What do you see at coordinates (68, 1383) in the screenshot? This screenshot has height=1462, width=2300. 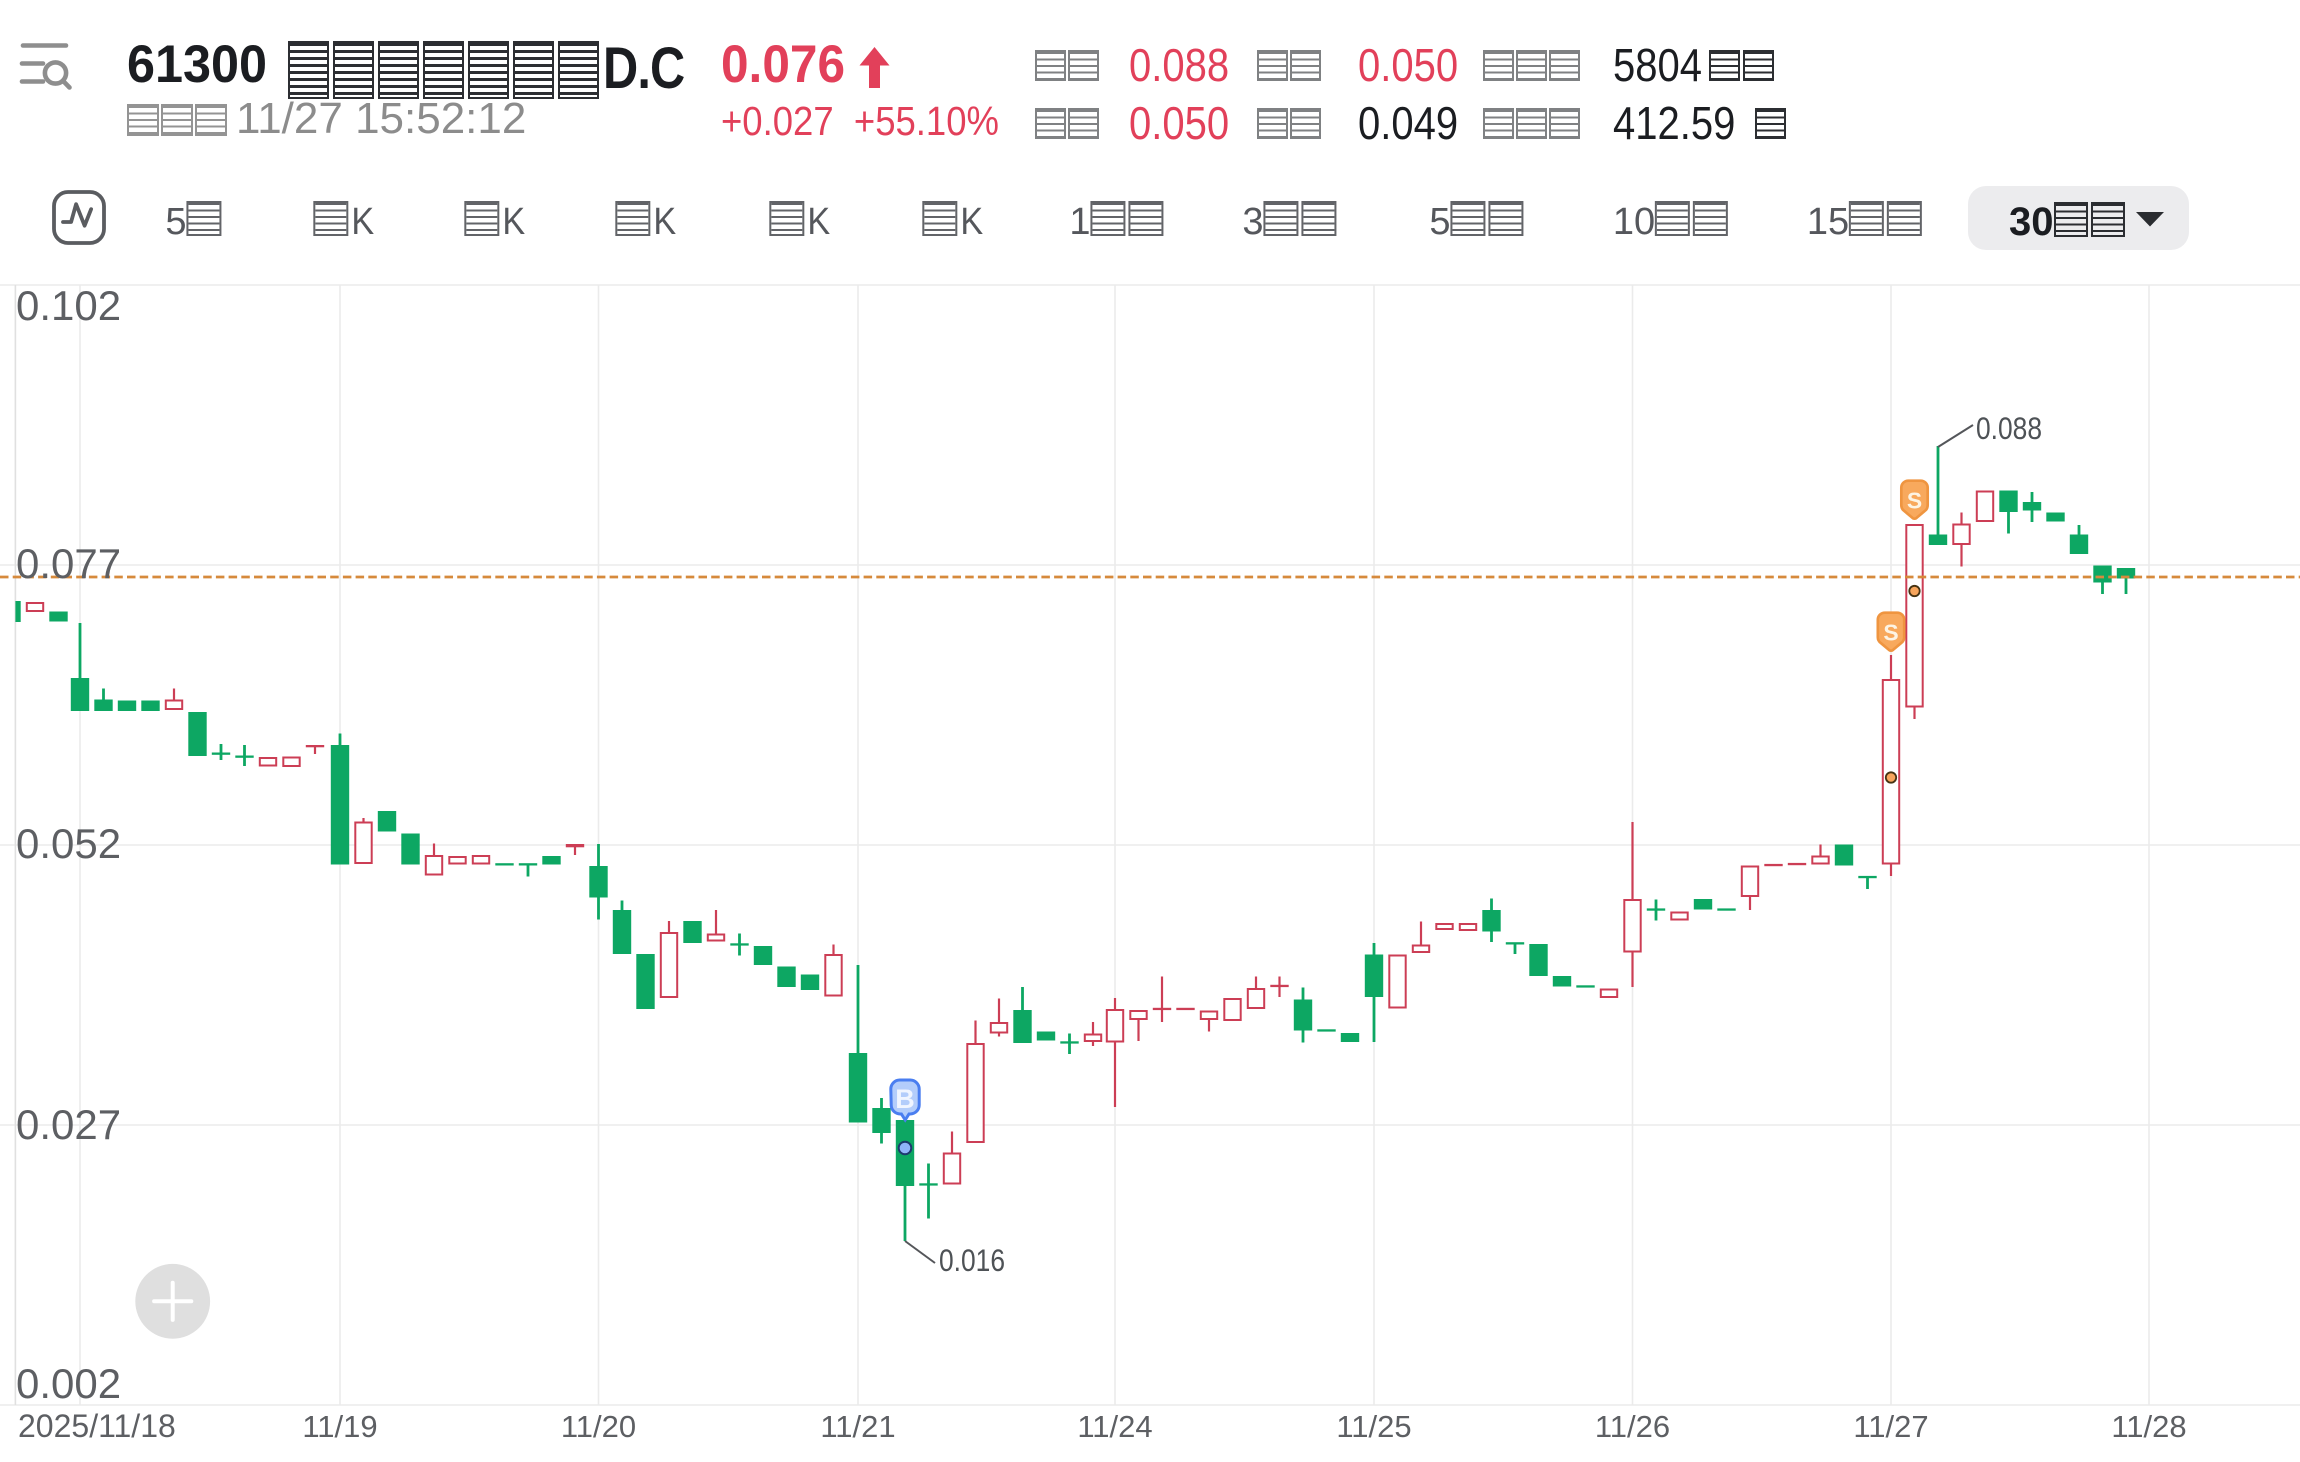 I see `svg-text: 0.002` at bounding box center [68, 1383].